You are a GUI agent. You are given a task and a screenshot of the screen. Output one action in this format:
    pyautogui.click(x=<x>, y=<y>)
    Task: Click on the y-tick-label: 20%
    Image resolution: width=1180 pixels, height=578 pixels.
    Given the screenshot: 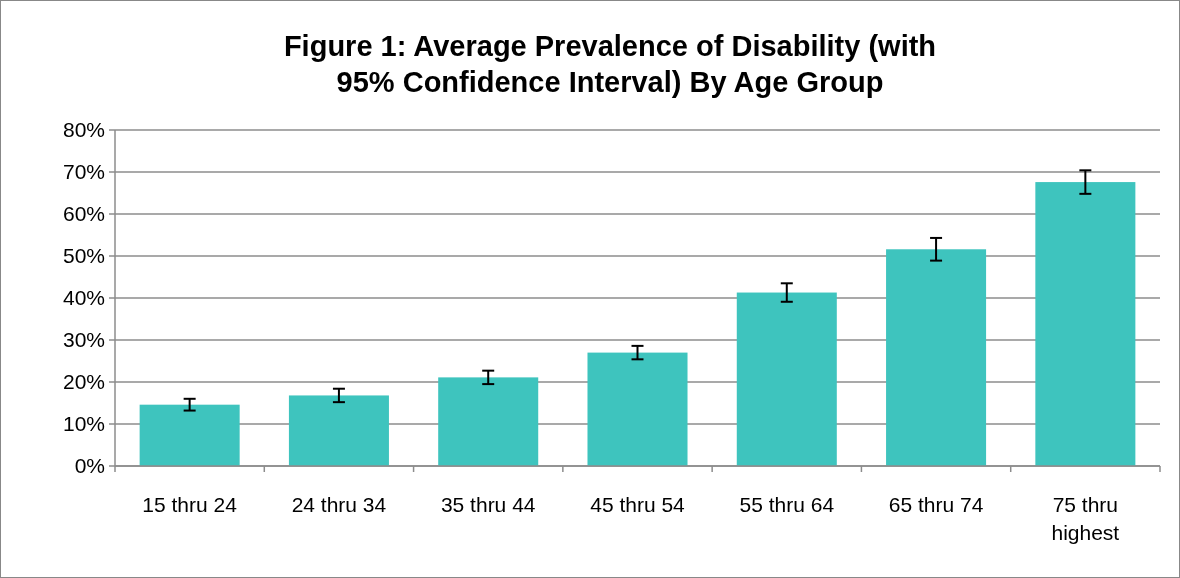 What is the action you would take?
    pyautogui.click(x=83, y=382)
    